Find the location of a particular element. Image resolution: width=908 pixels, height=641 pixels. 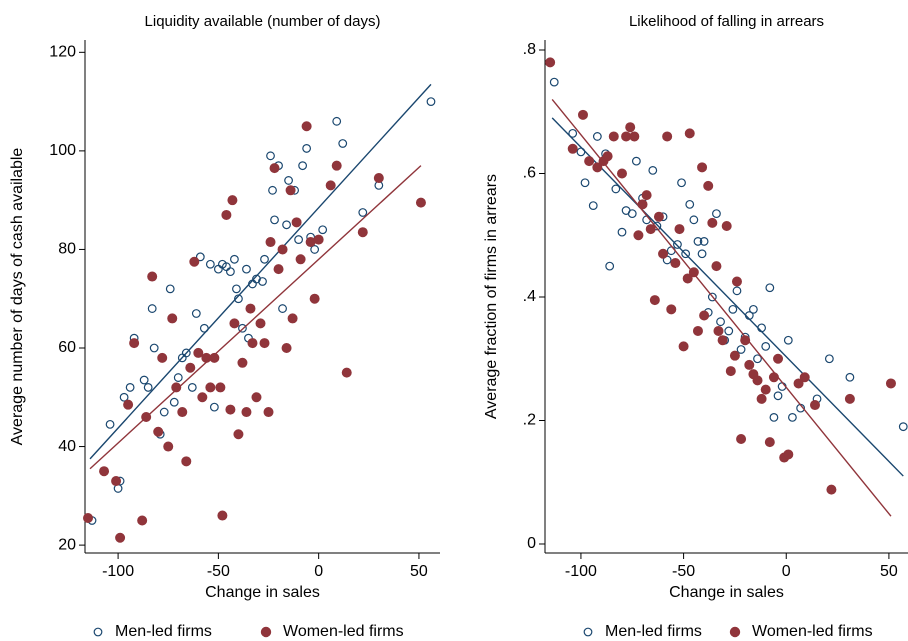

y-tick-label: 20 is located at coordinates (67, 544).